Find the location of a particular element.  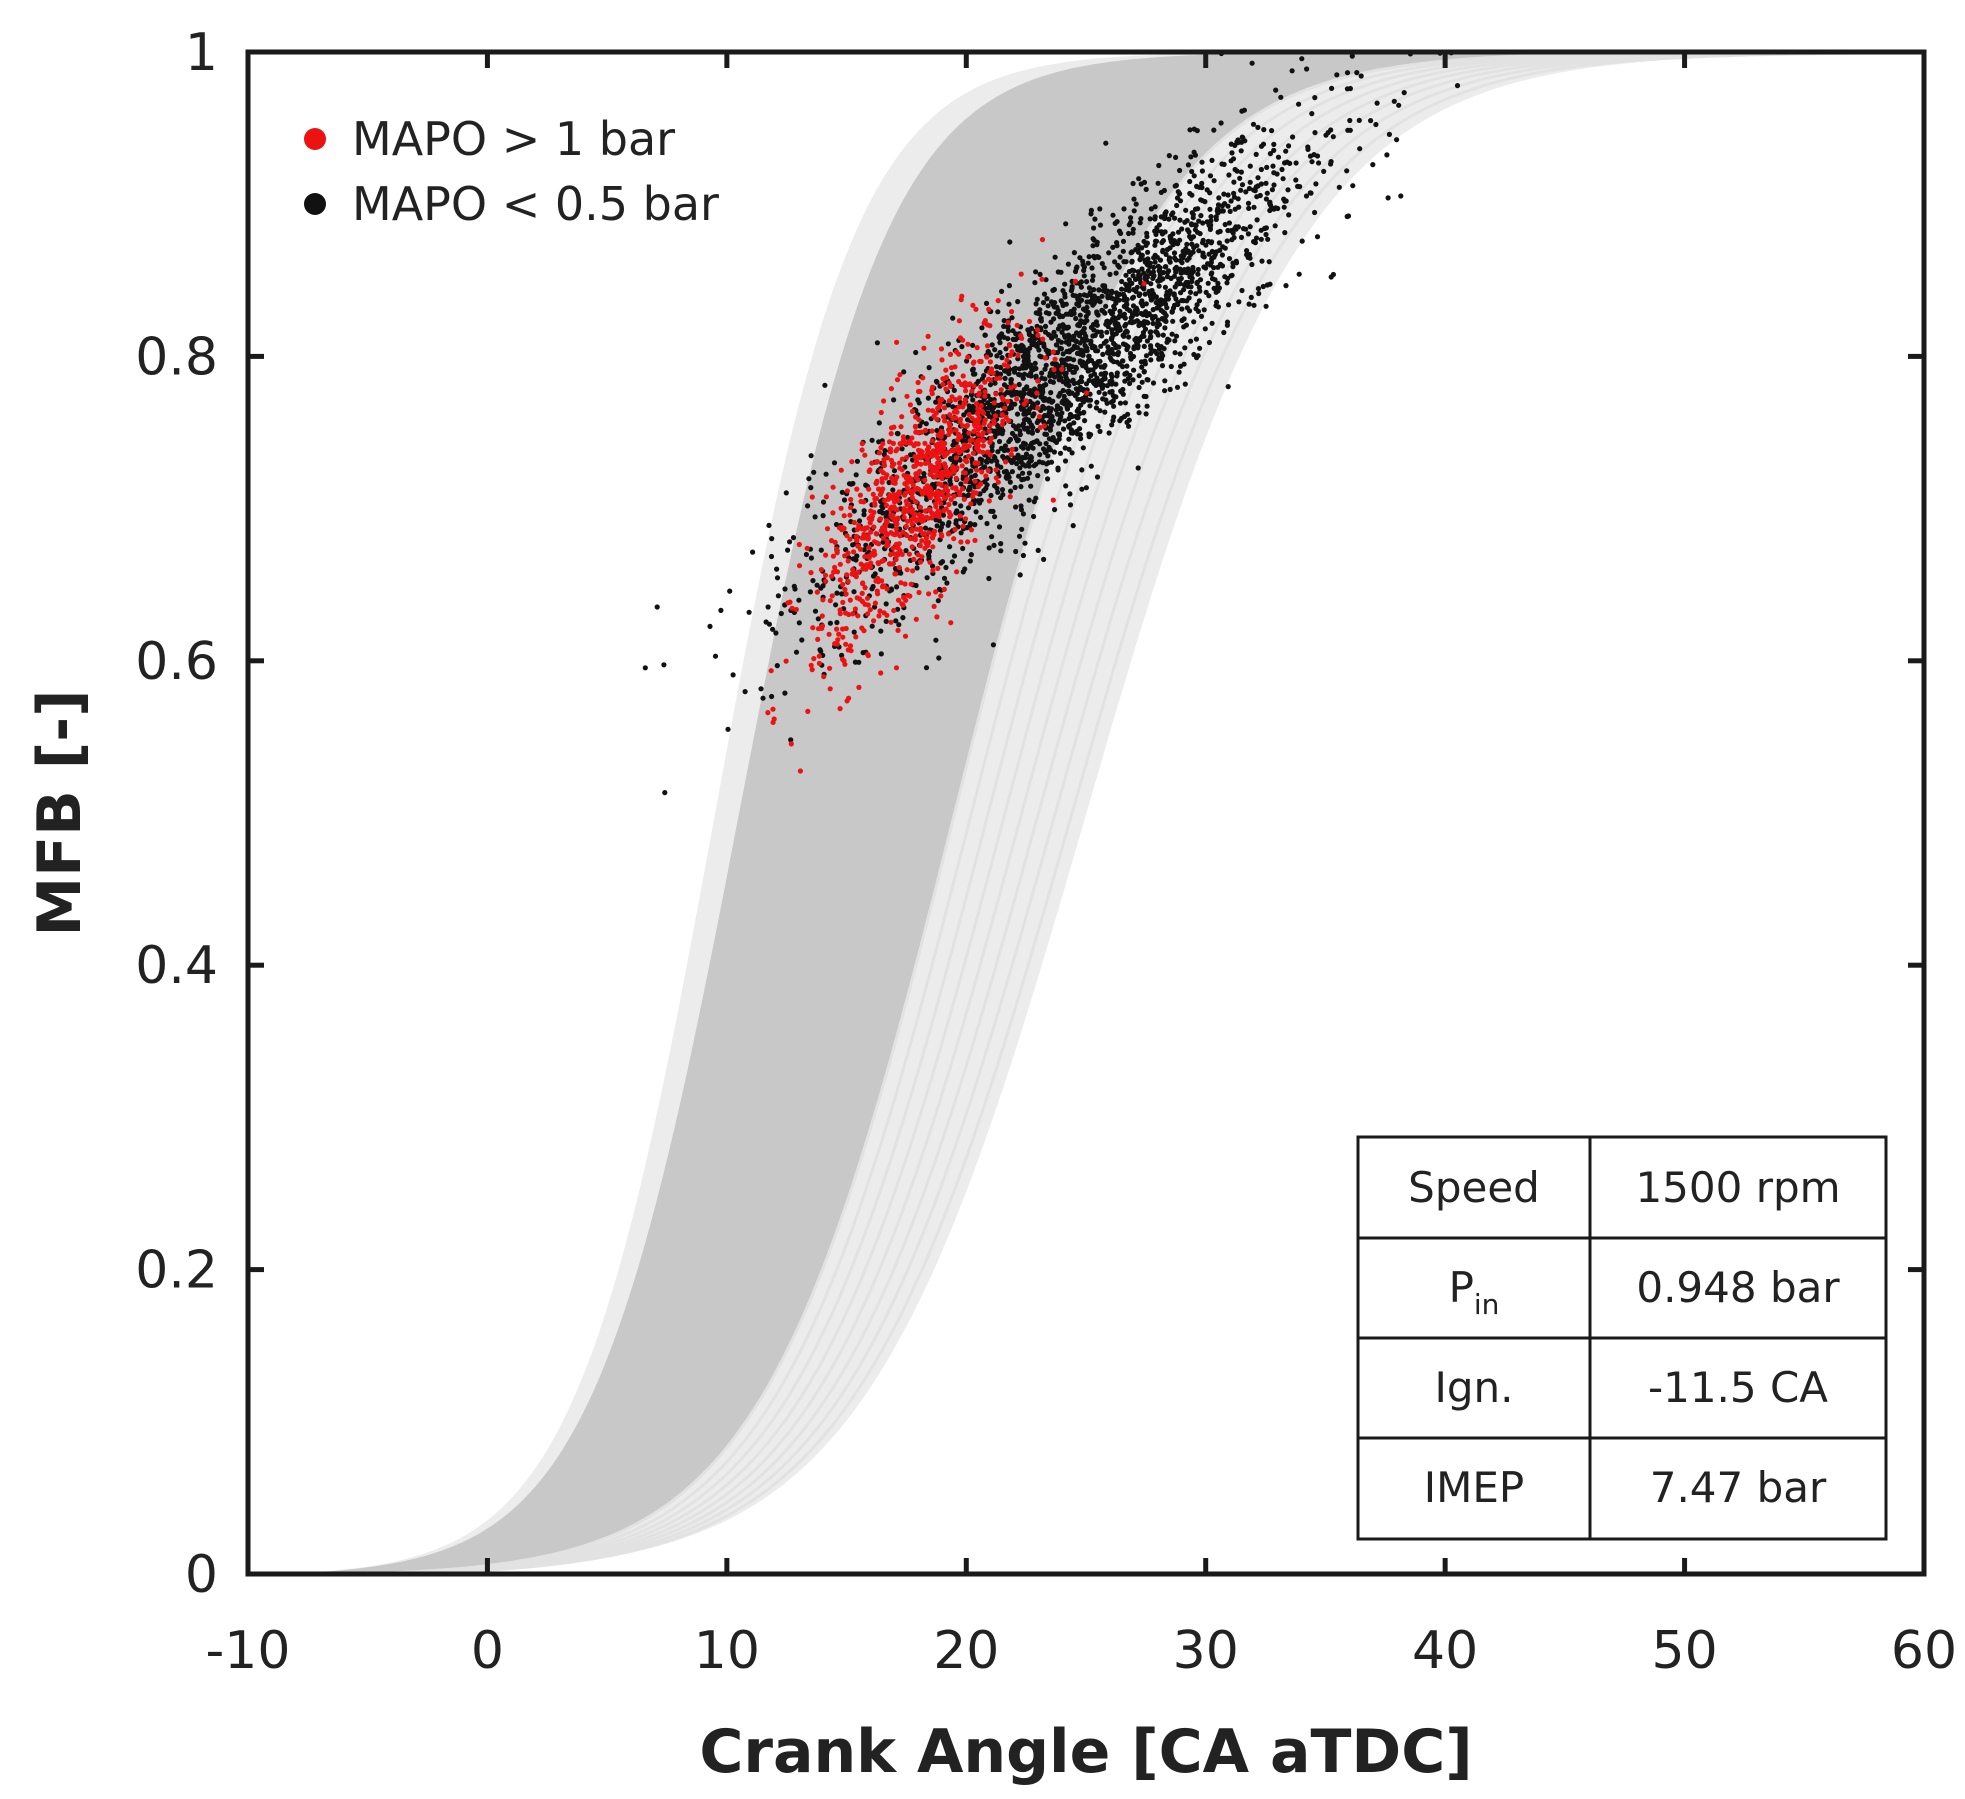

x-tick-label: 50 is located at coordinates (1684, 1651).